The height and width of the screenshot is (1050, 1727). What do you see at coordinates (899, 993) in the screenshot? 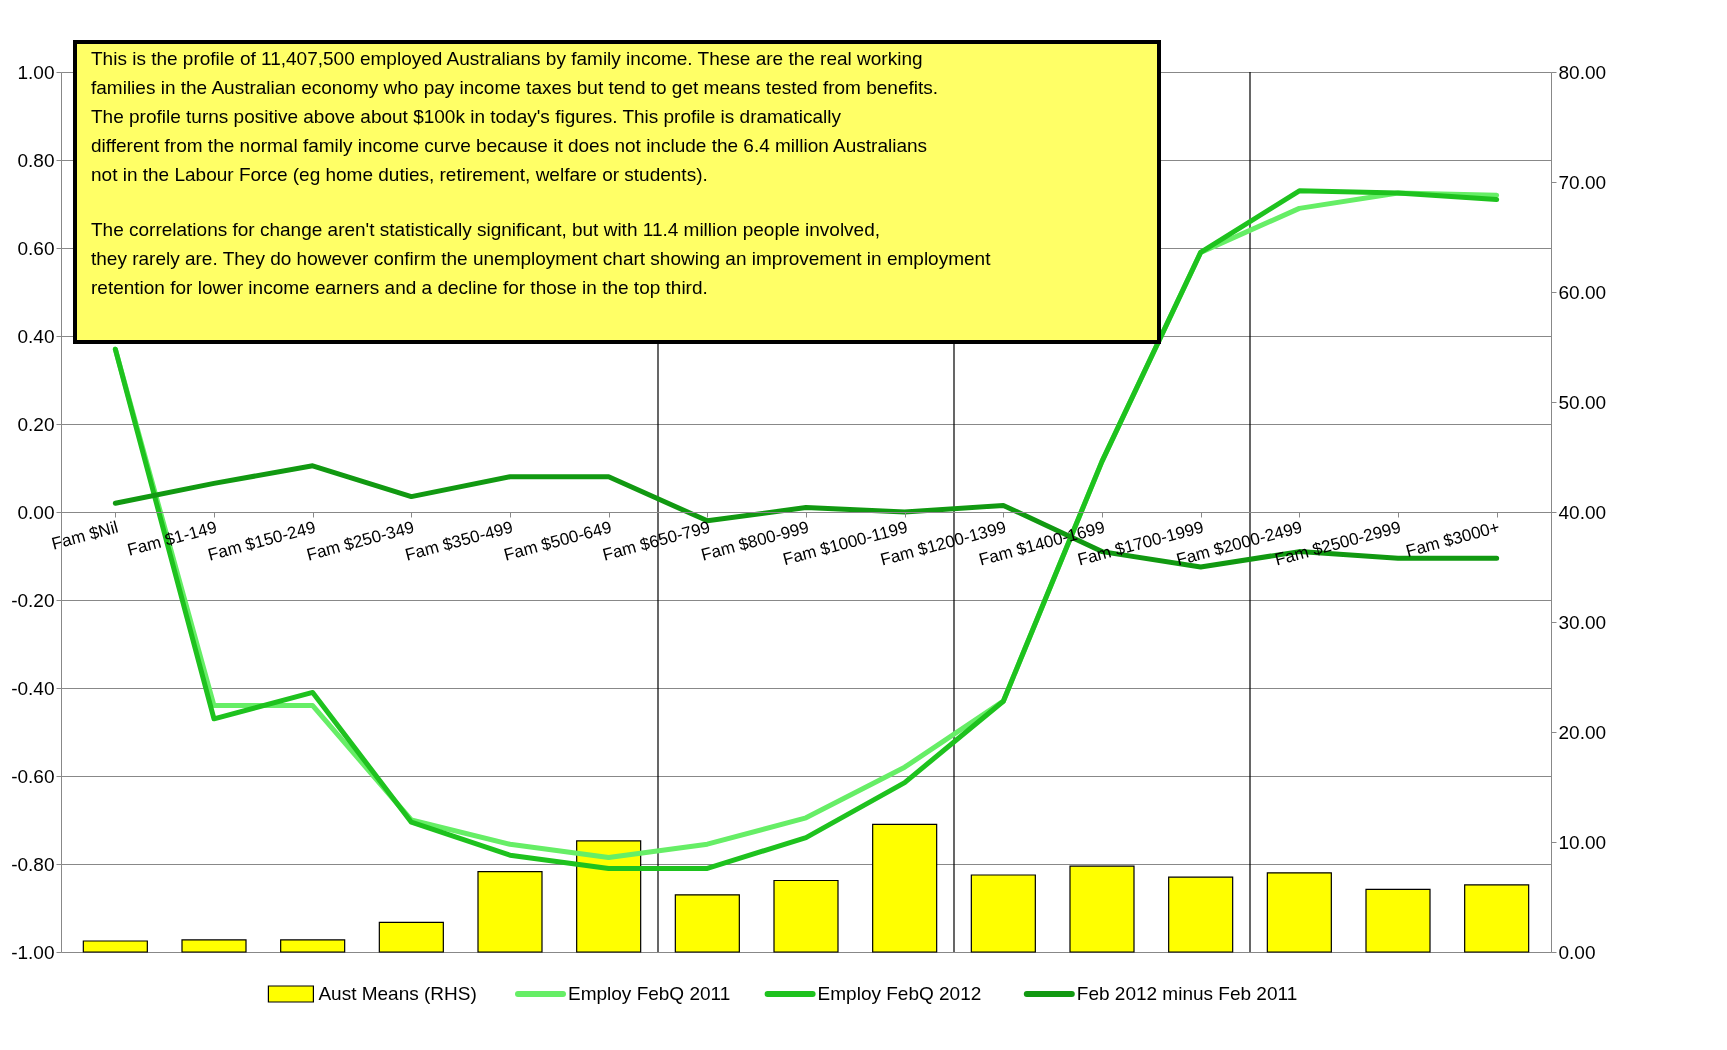
I see `legend-label: Employ FebQ 2012` at bounding box center [899, 993].